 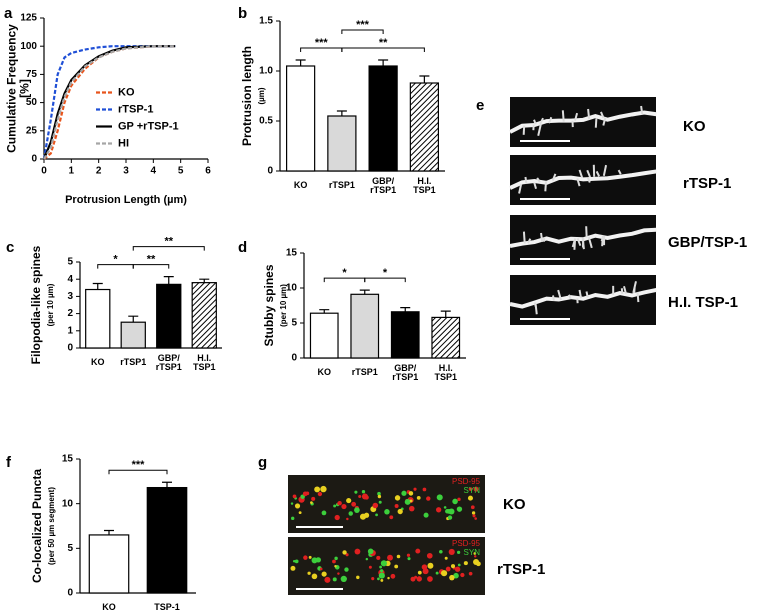 I want to click on panel-letter: d, so click(x=242, y=247).